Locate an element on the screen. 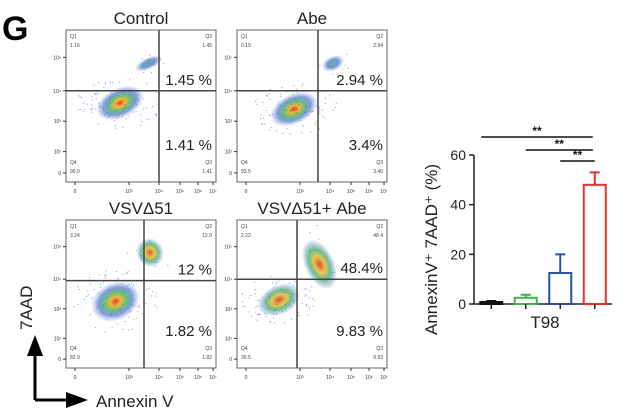 This screenshot has width=632, height=417. q1-label: Q1 is located at coordinates (244, 37).